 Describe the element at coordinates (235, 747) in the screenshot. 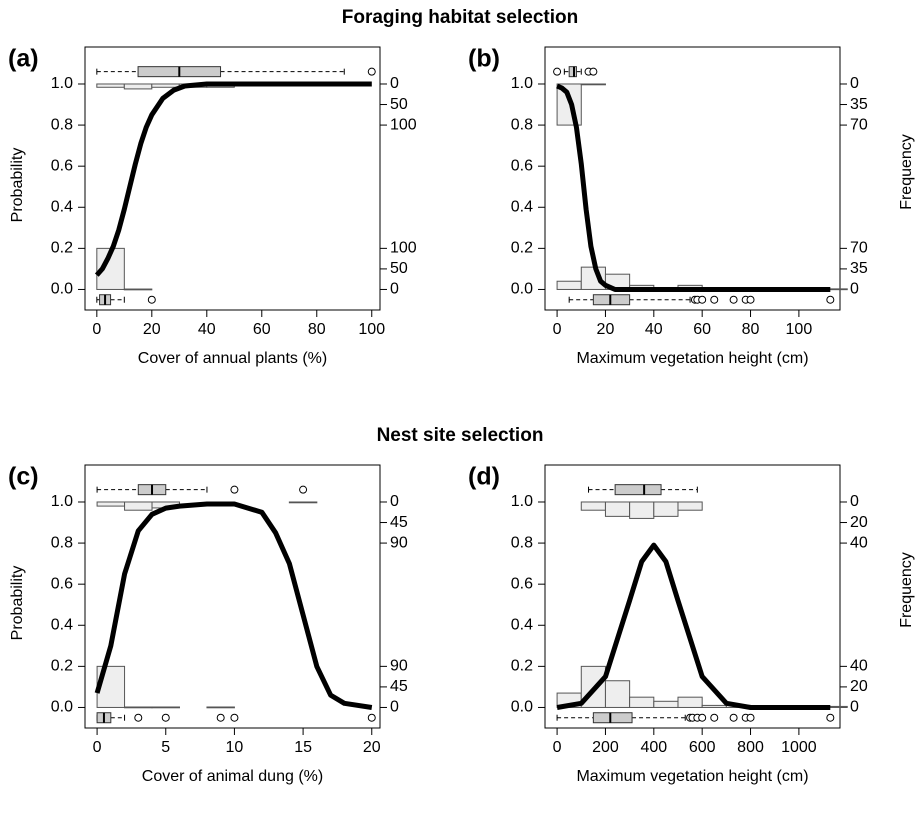

I see `x-tick-label: 10` at that location.